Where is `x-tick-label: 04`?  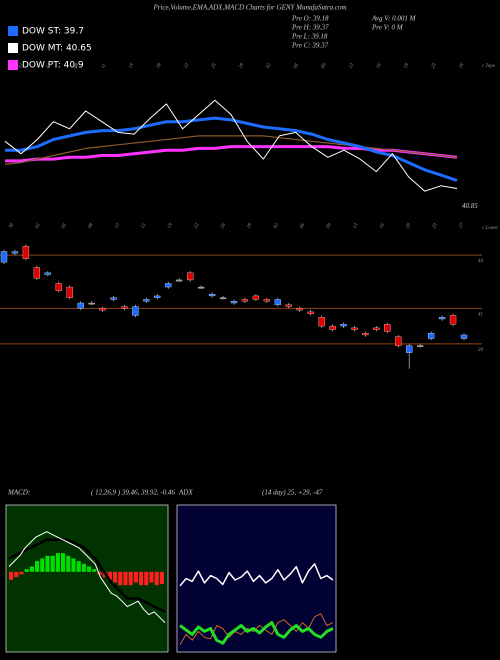
x-tick-label: 04 is located at coordinates (49, 65).